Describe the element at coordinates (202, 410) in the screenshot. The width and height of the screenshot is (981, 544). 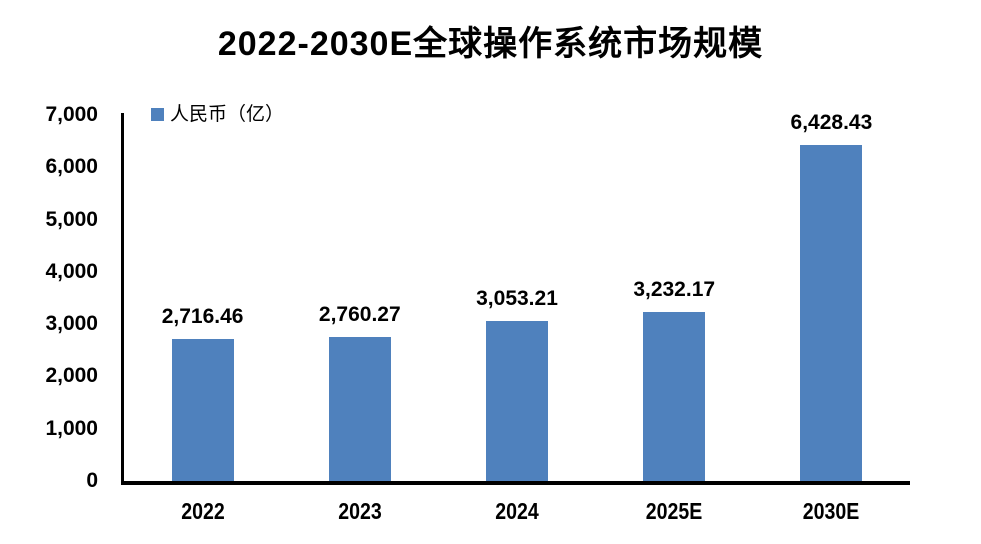
I see `bar-2022` at that location.